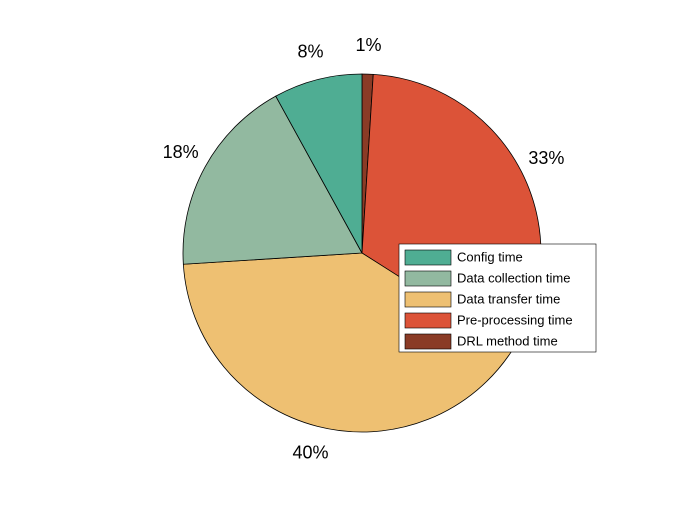  Describe the element at coordinates (508, 298) in the screenshot. I see `legend-label-data-transfer-time: Data transfer time` at that location.